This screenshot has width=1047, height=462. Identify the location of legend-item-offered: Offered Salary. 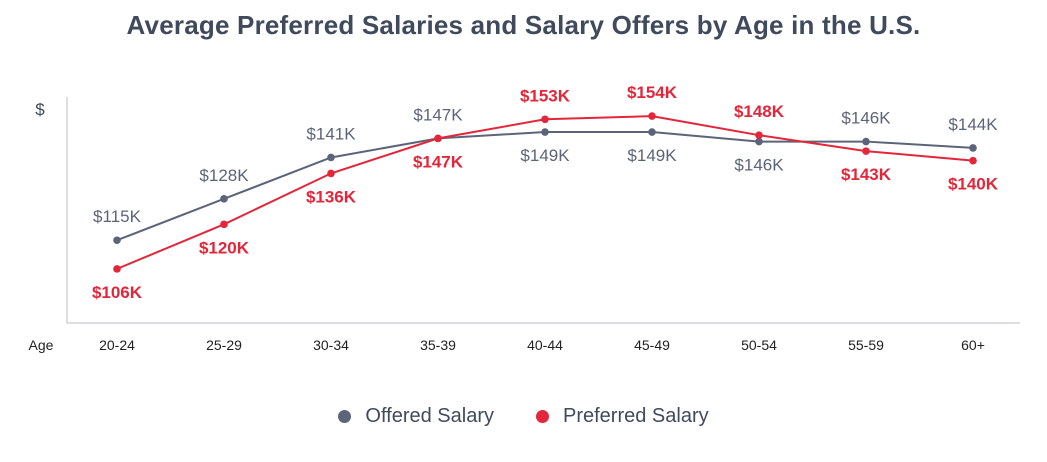
(416, 416).